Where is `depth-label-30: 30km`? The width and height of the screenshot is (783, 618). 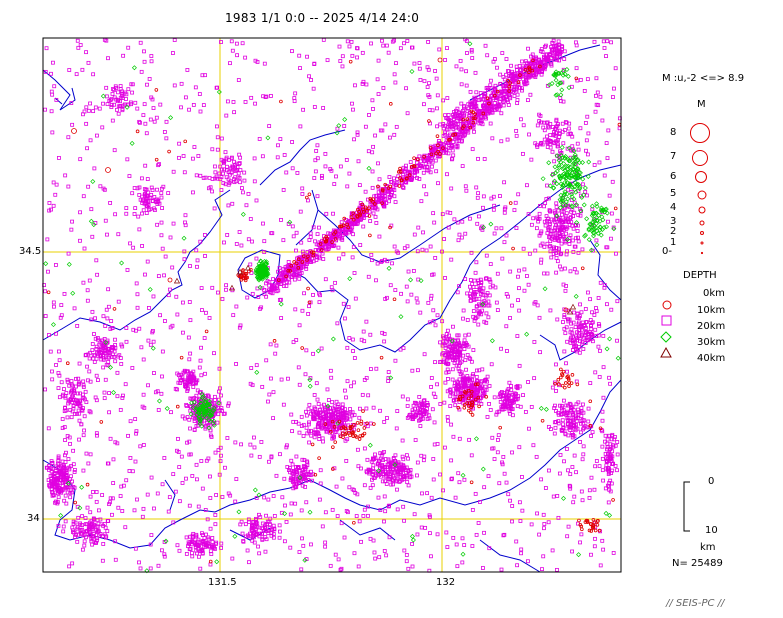 depth-label-30: 30km is located at coordinates (711, 342).